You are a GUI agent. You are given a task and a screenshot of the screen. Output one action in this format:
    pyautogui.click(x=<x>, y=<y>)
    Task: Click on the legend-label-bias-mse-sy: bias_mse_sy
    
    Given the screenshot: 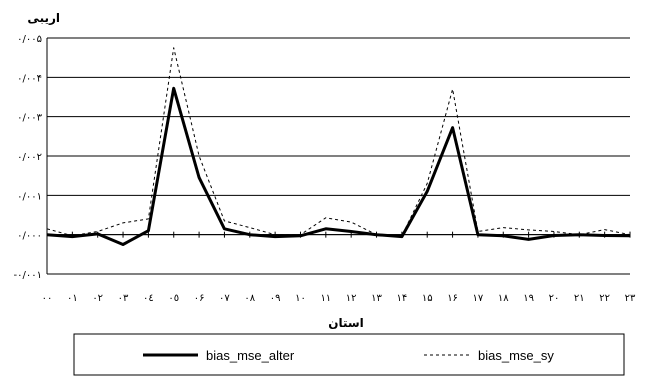 What is the action you would take?
    pyautogui.click(x=516, y=355)
    